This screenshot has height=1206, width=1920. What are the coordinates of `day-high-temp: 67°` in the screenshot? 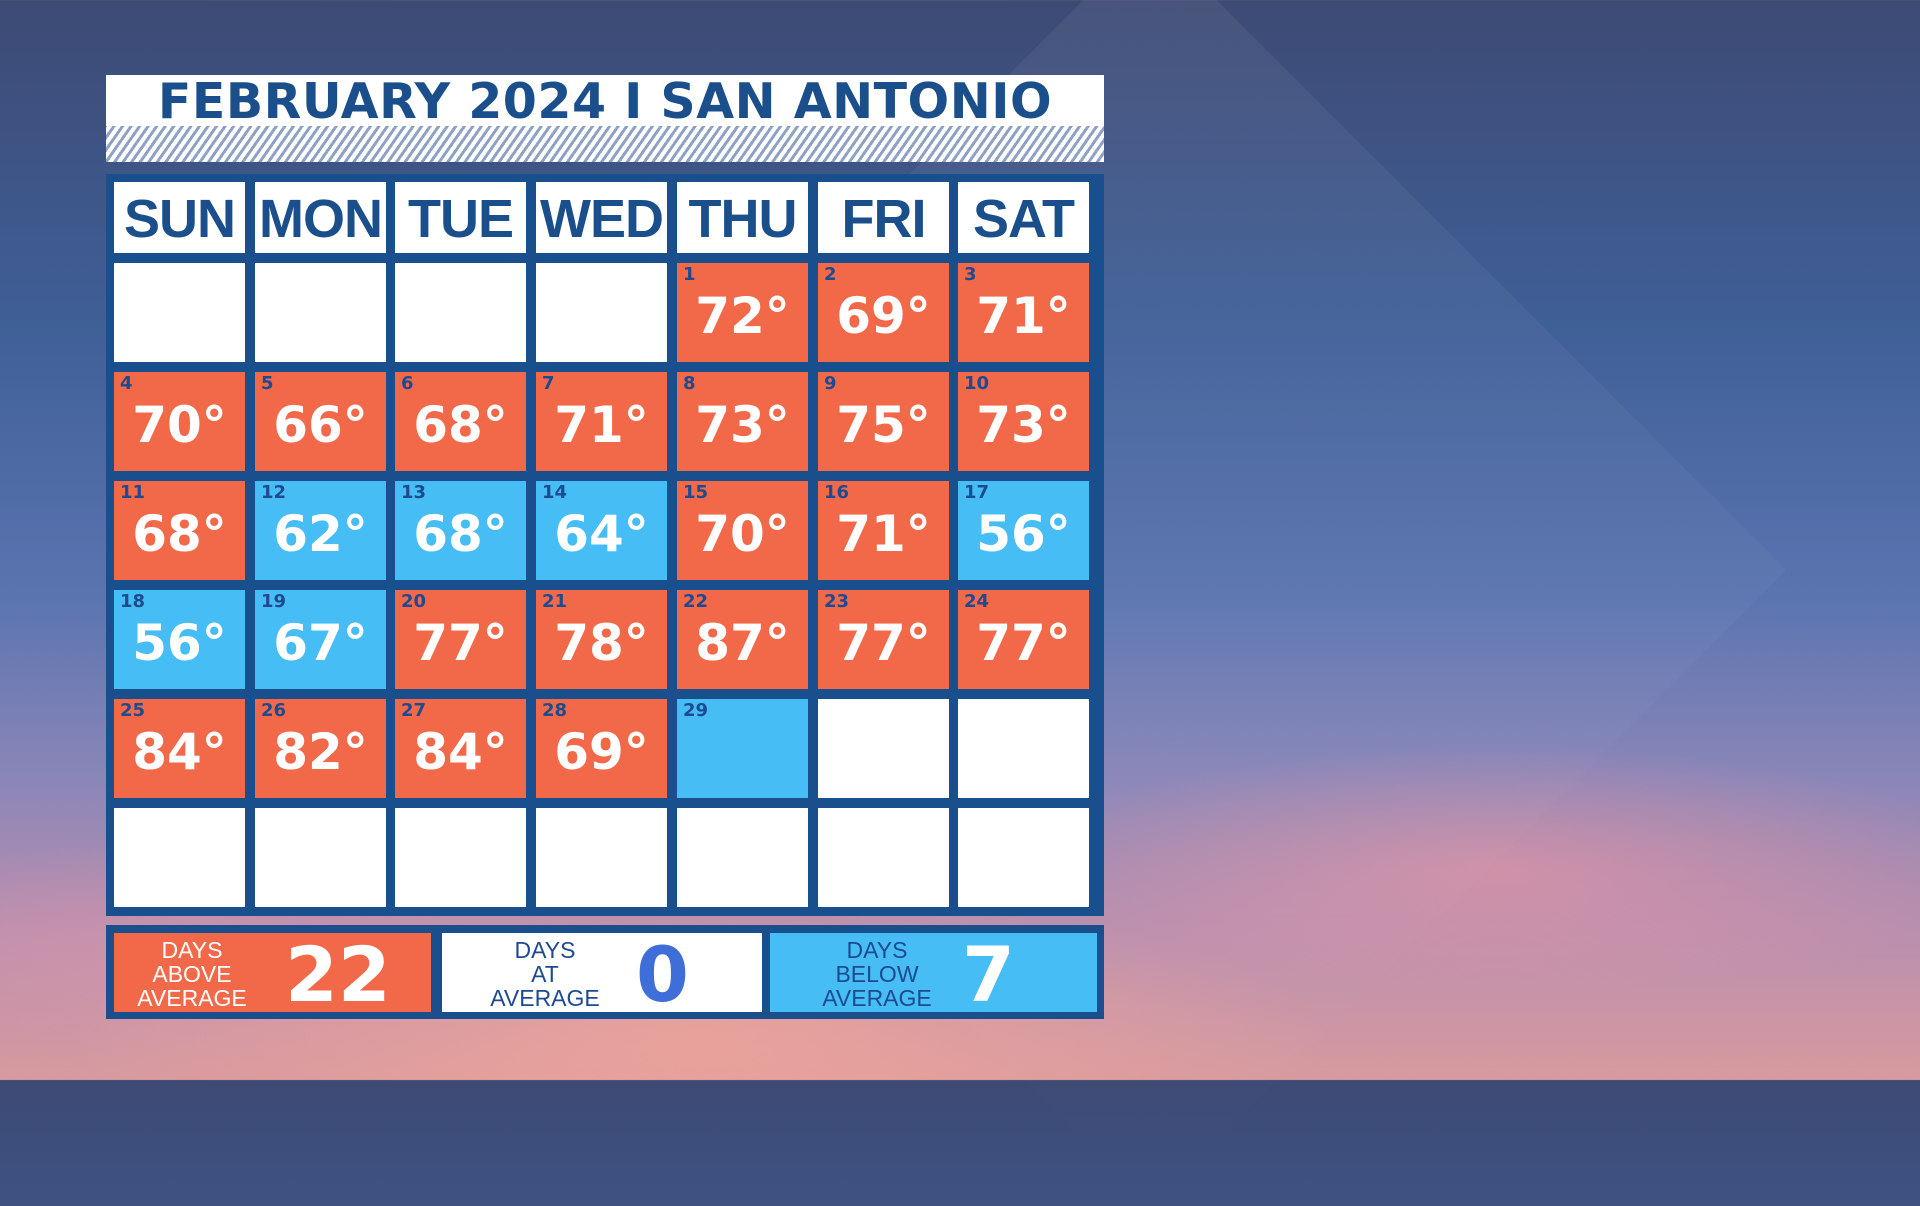 It's located at (320, 643).